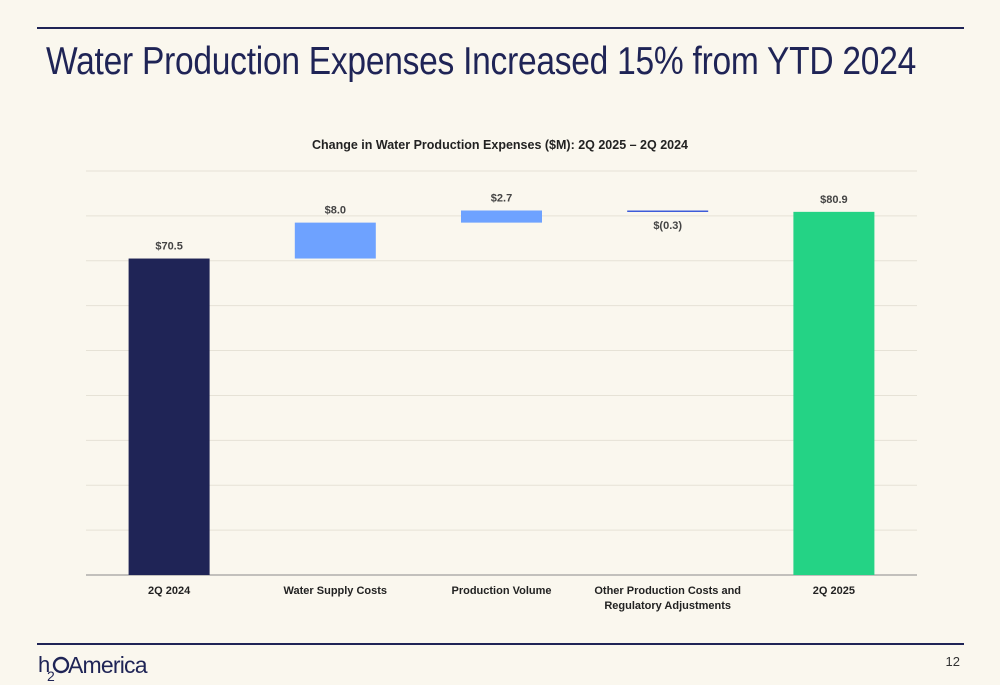 The width and height of the screenshot is (1000, 685). Describe the element at coordinates (500, 644) in the screenshot. I see `bottom-rule` at that location.